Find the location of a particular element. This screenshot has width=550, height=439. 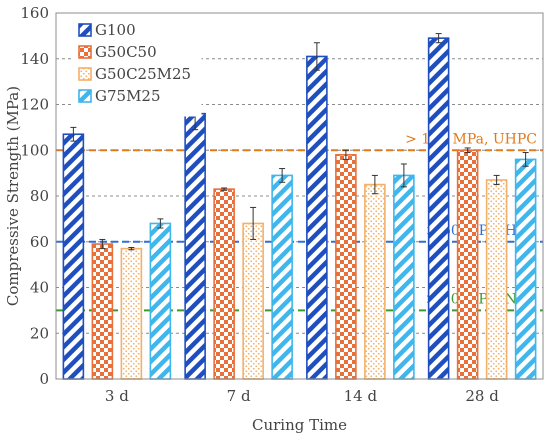

reference-line-label: > 60 MPa, HPC is located at coordinates (481, 231).